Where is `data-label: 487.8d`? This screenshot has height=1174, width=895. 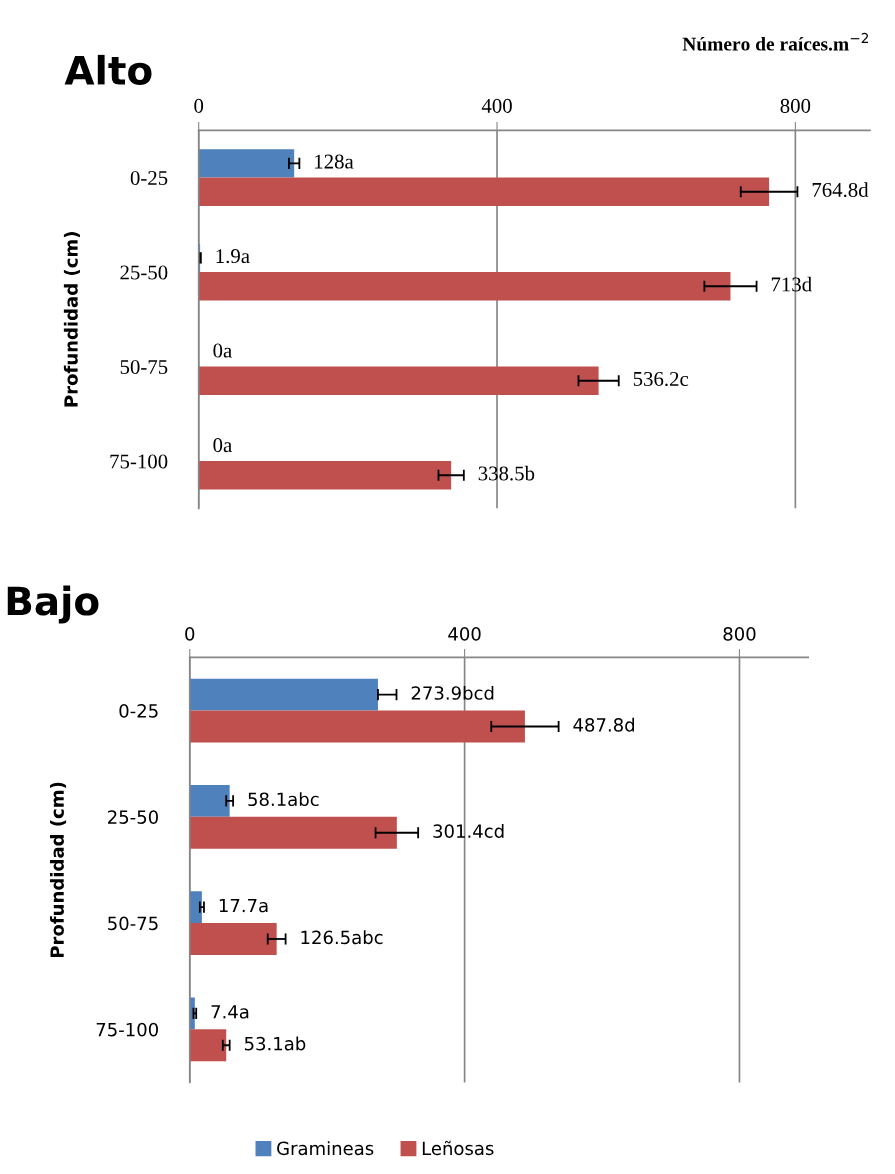 data-label: 487.8d is located at coordinates (604, 724).